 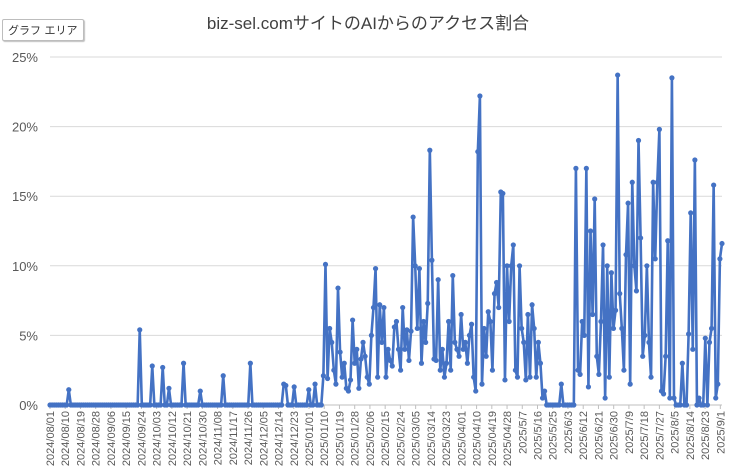 I want to click on x-tick-label: 2025/5/25, so click(x=554, y=435).